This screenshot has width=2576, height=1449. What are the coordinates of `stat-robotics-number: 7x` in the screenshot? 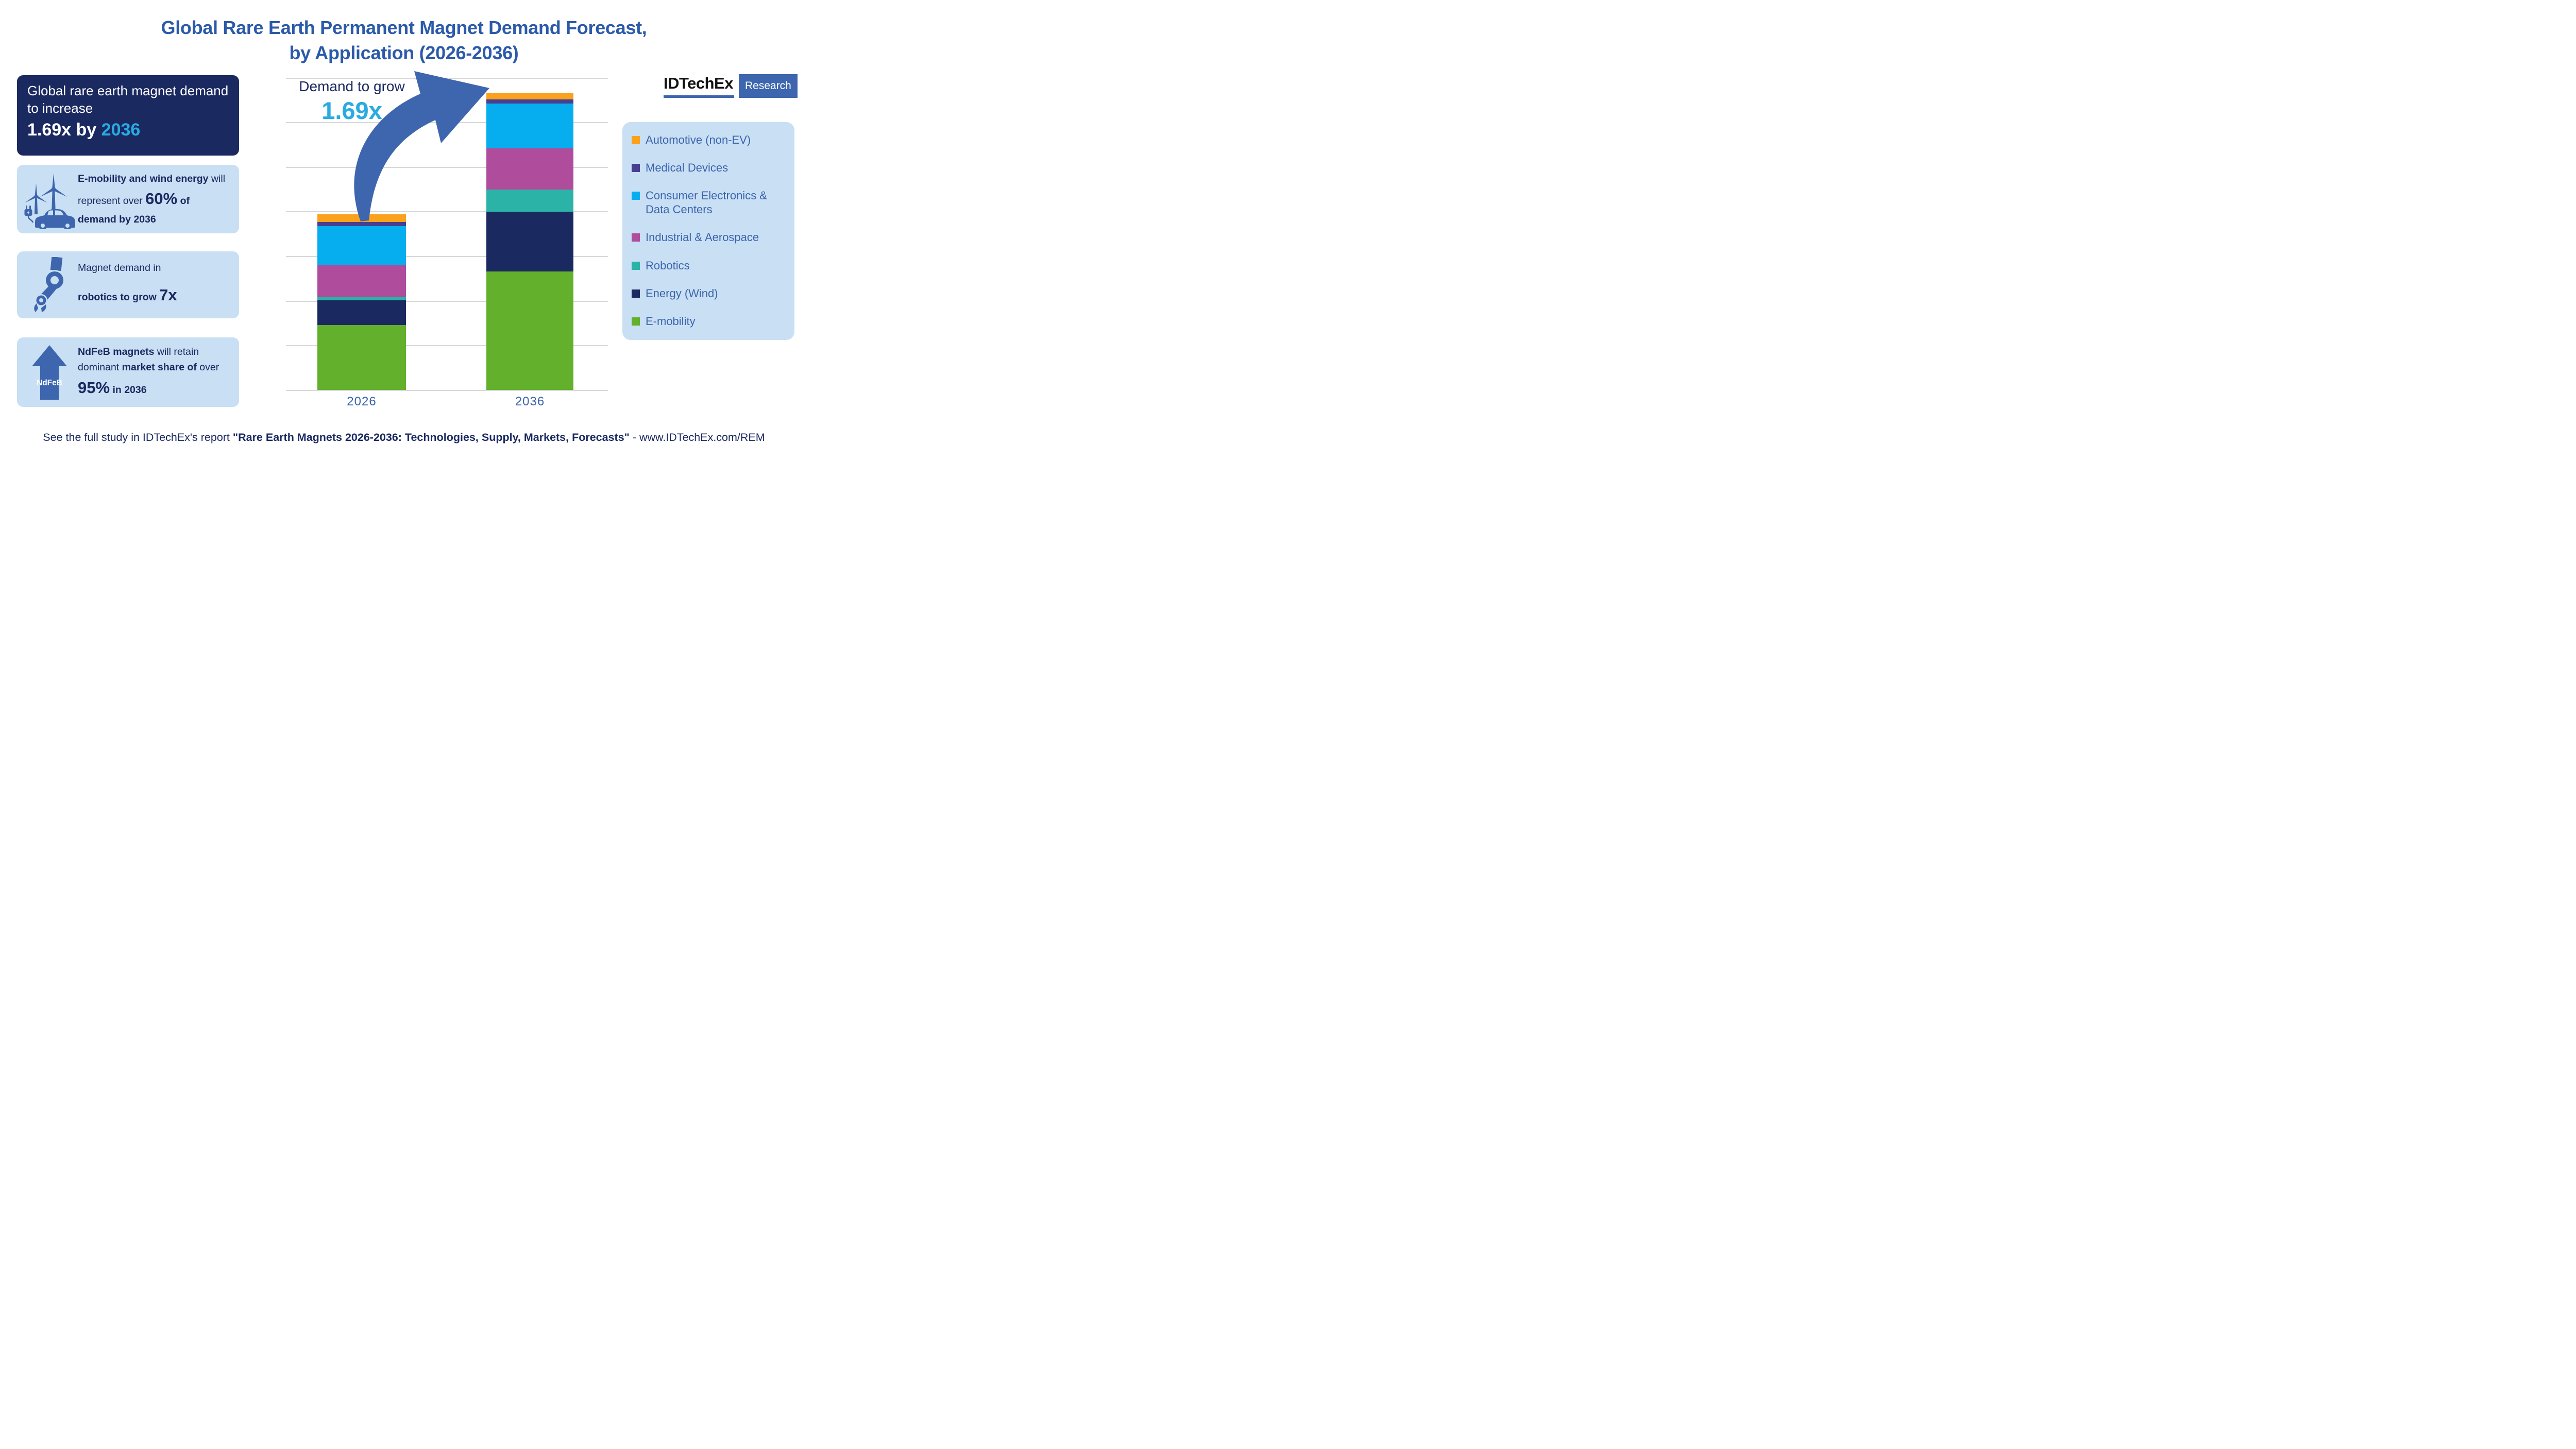 It's located at (168, 295).